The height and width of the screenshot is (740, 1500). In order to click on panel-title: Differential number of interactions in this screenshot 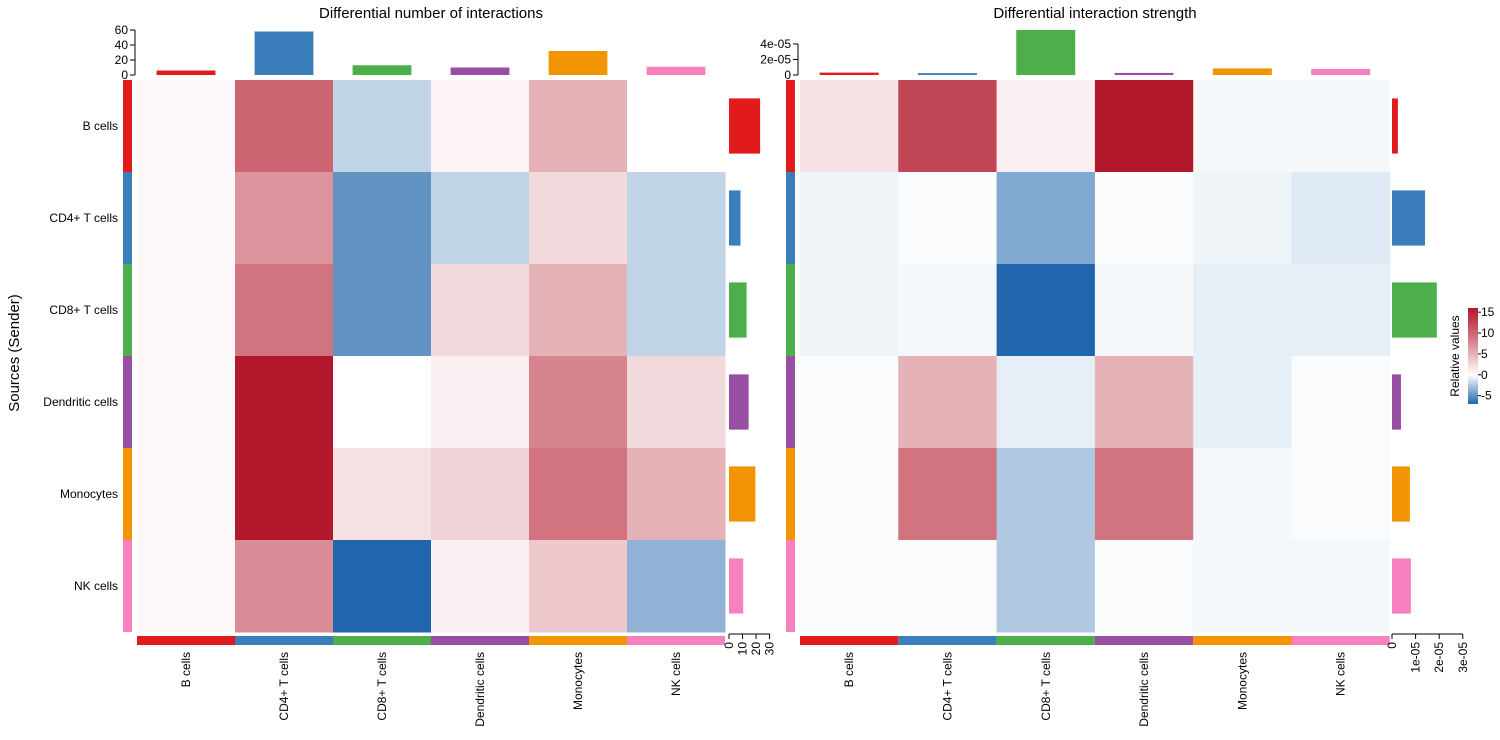, I will do `click(431, 13)`.